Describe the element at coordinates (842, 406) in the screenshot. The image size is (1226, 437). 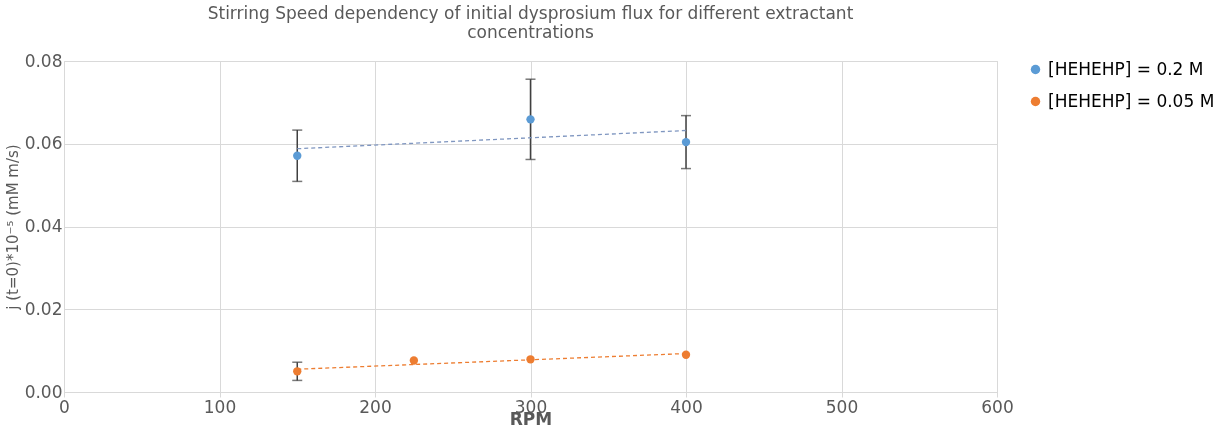
I see `x-tick-label: 500` at that location.